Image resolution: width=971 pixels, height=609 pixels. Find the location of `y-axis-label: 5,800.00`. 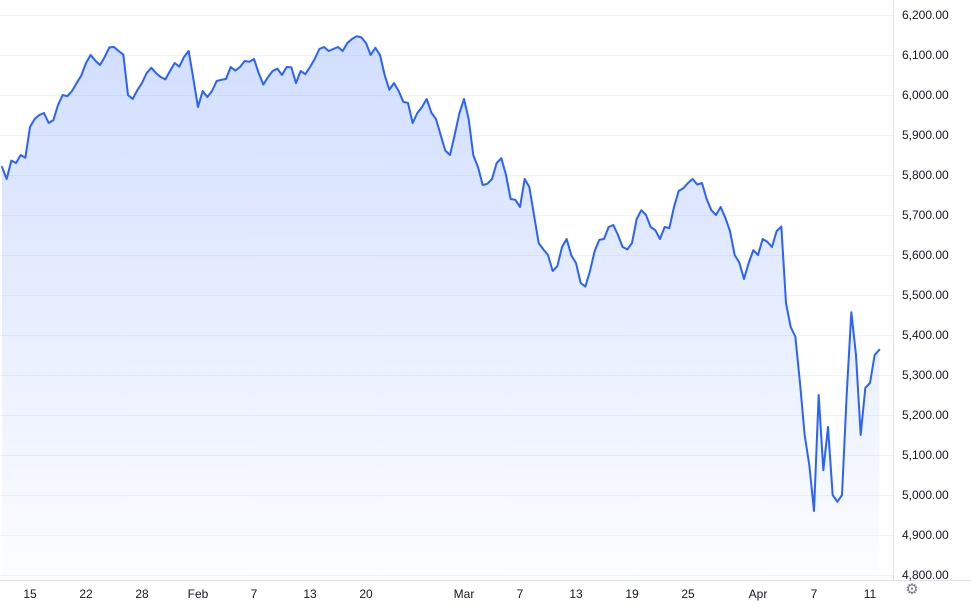

y-axis-label: 5,800.00 is located at coordinates (925, 175).